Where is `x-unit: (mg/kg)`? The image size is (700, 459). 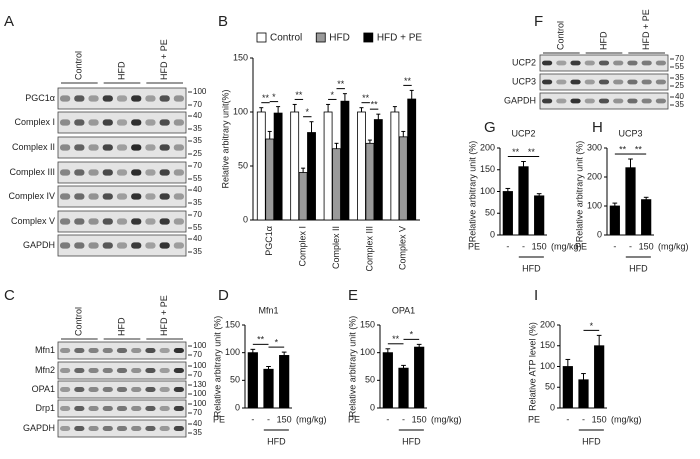 x-unit: (mg/kg) is located at coordinates (311, 419).